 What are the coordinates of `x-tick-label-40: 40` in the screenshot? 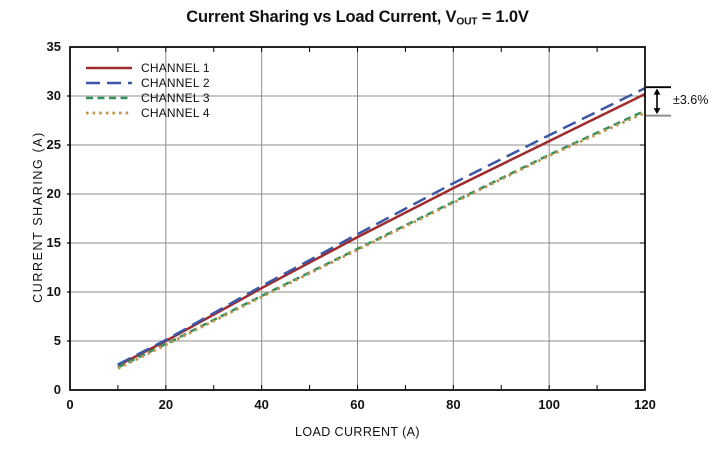 It's located at (261, 404).